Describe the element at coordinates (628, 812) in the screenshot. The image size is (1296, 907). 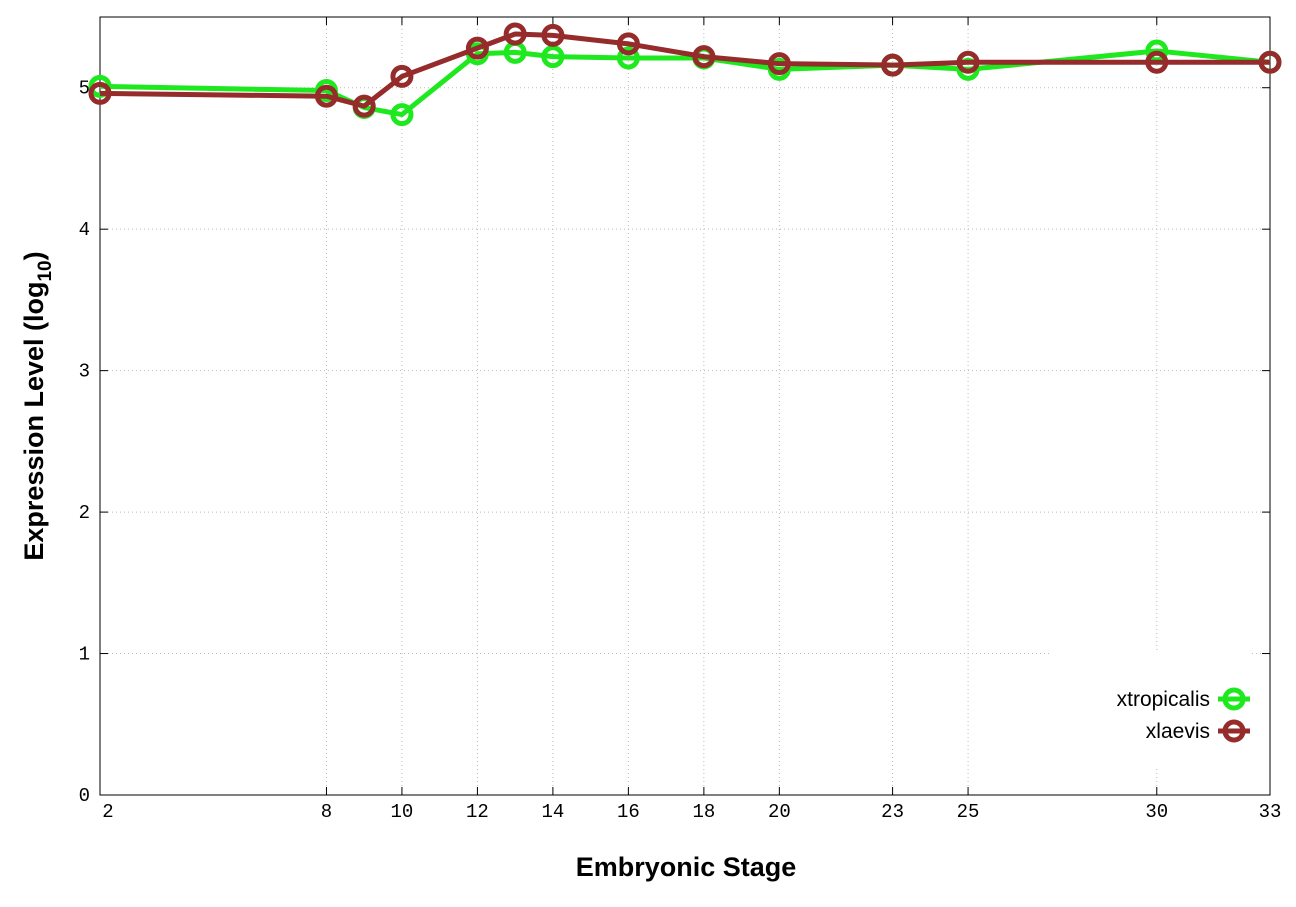
I see `x-tick-label: 16` at that location.